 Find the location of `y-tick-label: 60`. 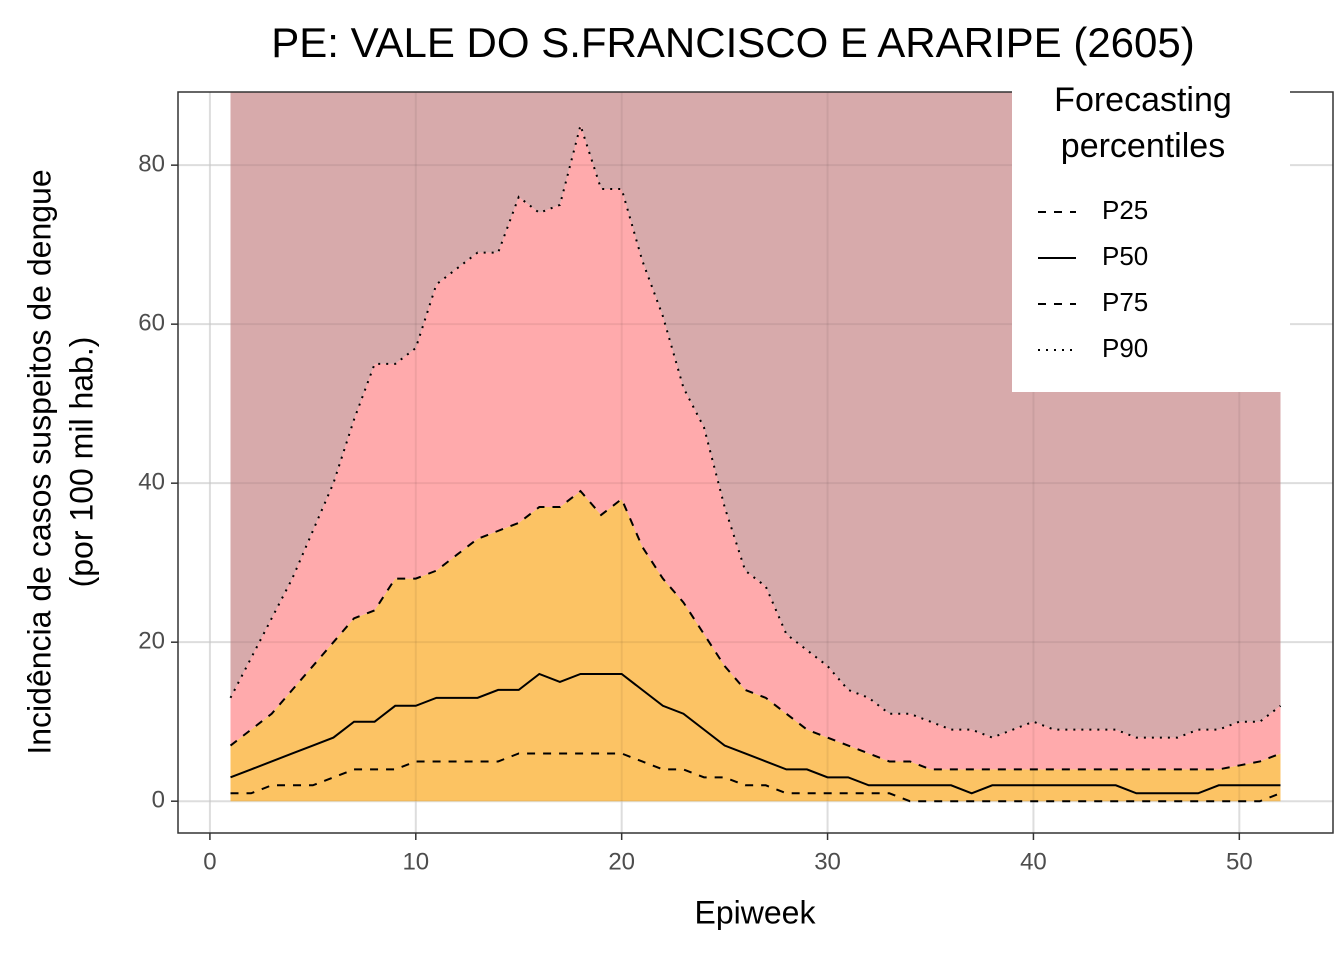

y-tick-label: 60 is located at coordinates (151, 323).